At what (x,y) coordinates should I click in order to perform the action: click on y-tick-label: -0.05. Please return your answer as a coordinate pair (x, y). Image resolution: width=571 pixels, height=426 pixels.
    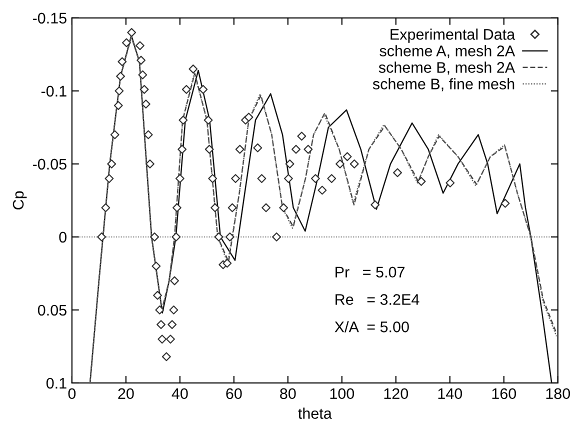
    Looking at the image, I should click on (49, 164).